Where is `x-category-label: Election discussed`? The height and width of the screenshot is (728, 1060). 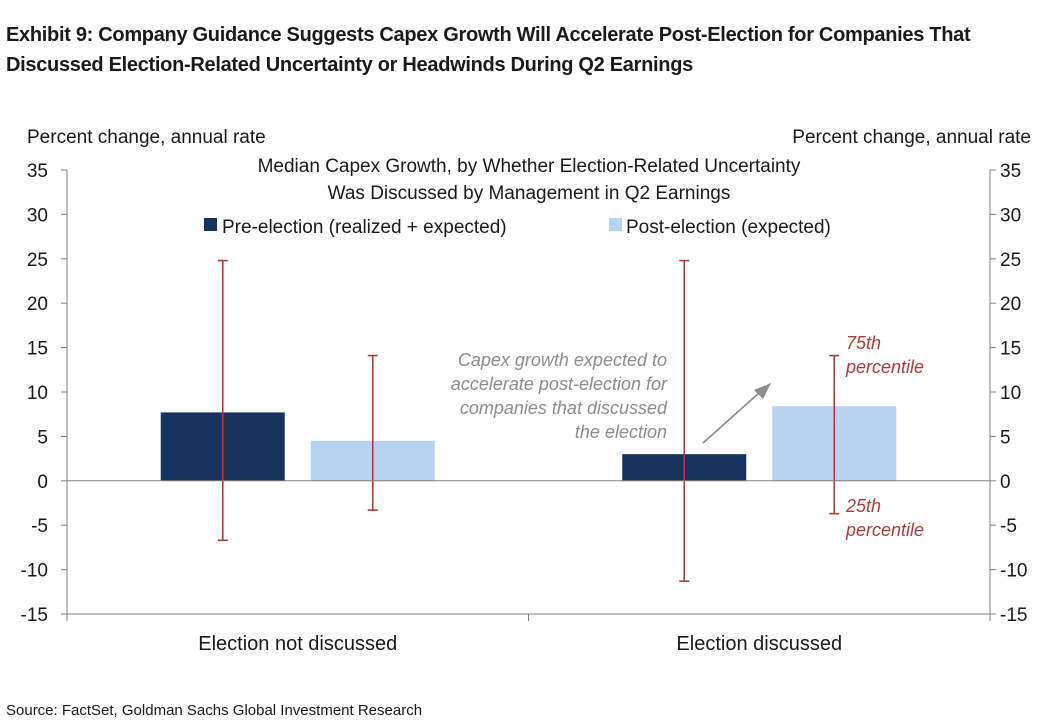 x-category-label: Election discussed is located at coordinates (759, 644).